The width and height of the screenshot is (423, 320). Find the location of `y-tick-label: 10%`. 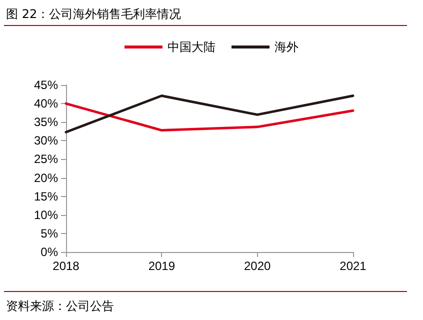

y-tick-label: 10% is located at coordinates (46, 215).